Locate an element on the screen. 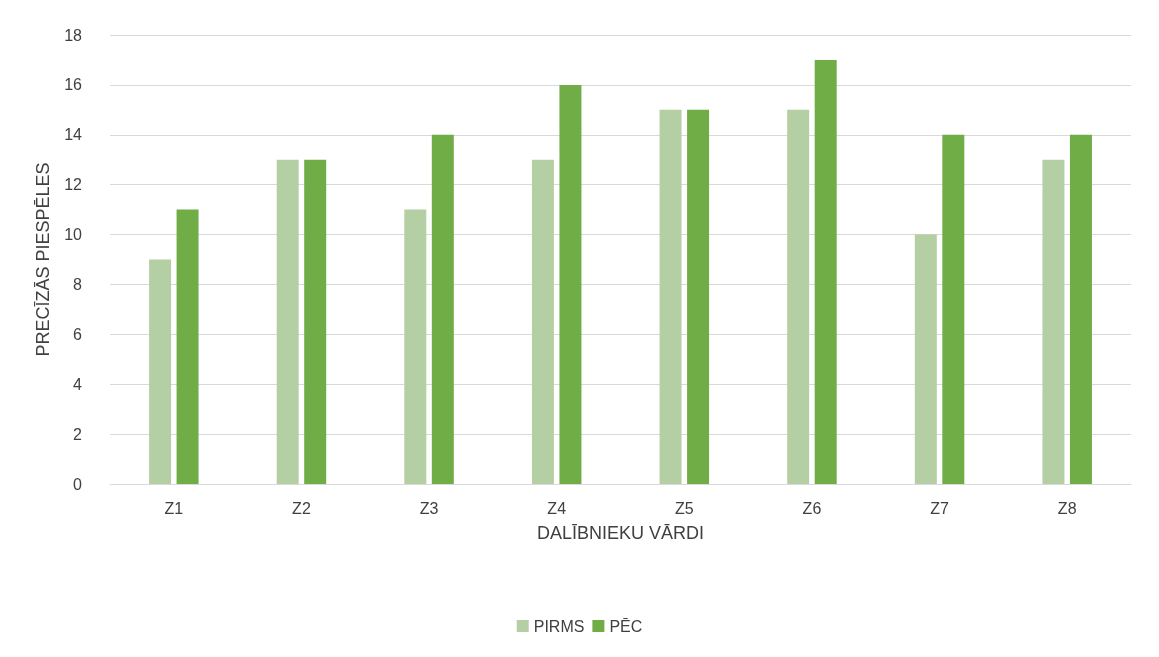 The image size is (1159, 657). x-axis-title: DALĪBNIEKU VĀRDI is located at coordinates (620, 533).